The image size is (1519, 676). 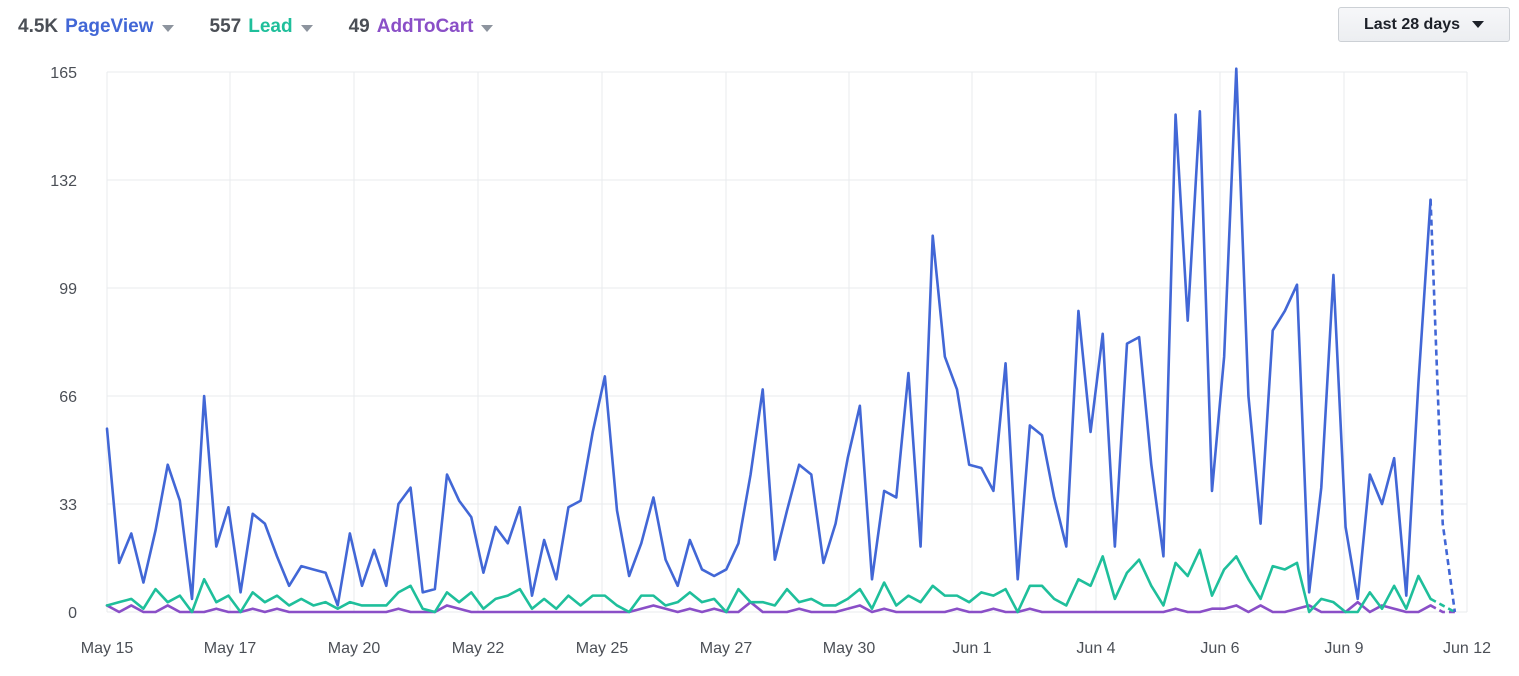 I want to click on x-tick-label: May 20, so click(x=354, y=648).